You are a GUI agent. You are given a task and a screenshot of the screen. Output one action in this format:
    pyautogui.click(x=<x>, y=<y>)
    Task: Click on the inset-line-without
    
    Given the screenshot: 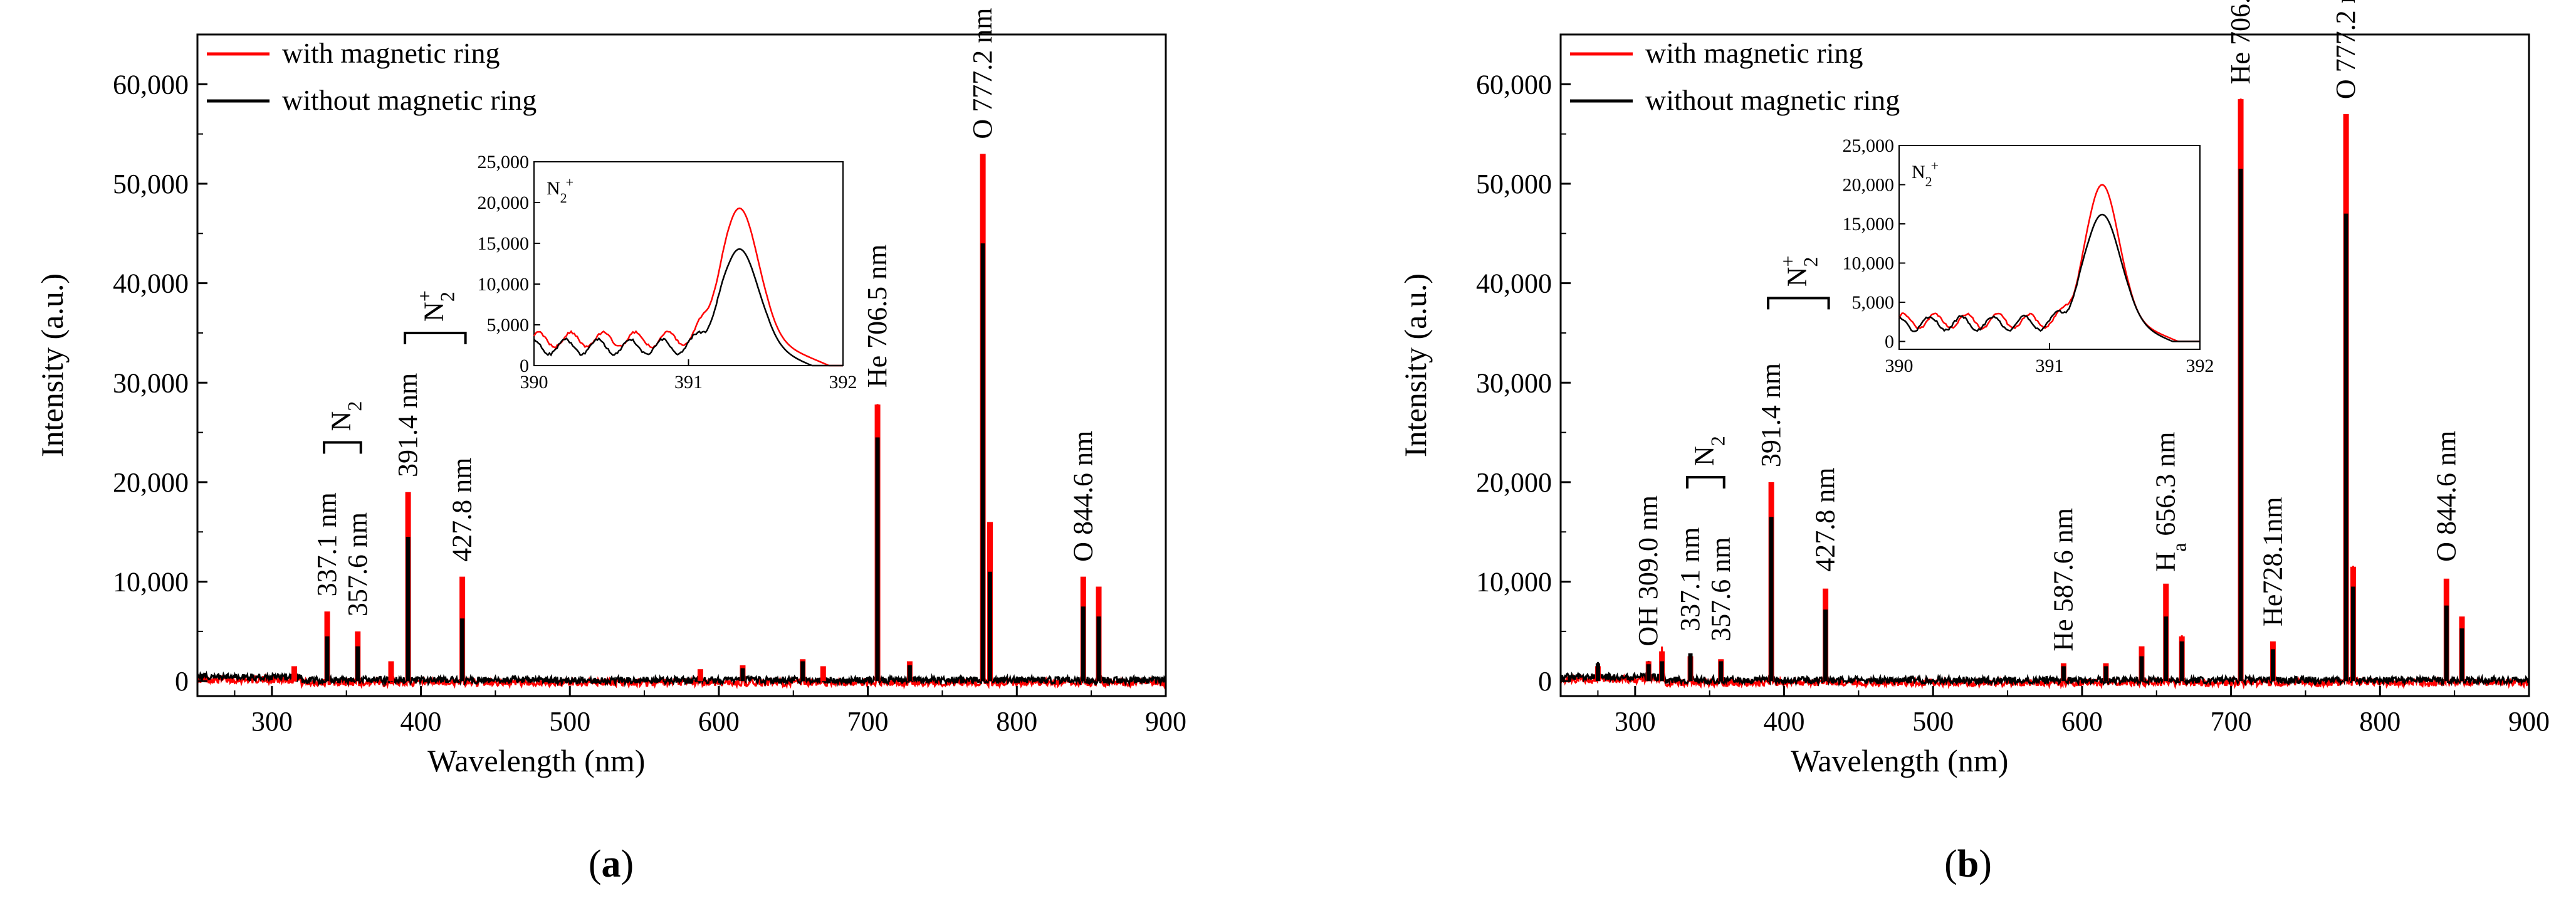 What is the action you would take?
    pyautogui.click(x=2049, y=277)
    